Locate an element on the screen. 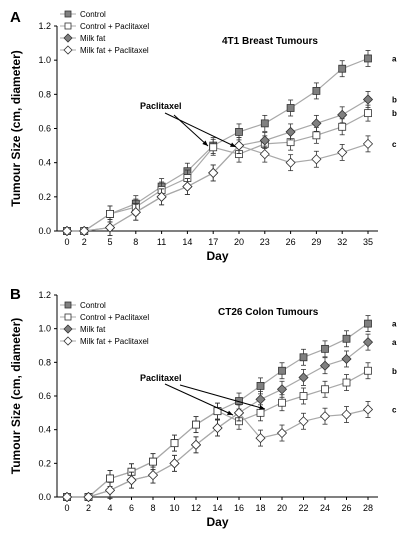 This screenshot has height=540, width=407. panel-b-series-2-legend-marker is located at coordinates (68, 317).